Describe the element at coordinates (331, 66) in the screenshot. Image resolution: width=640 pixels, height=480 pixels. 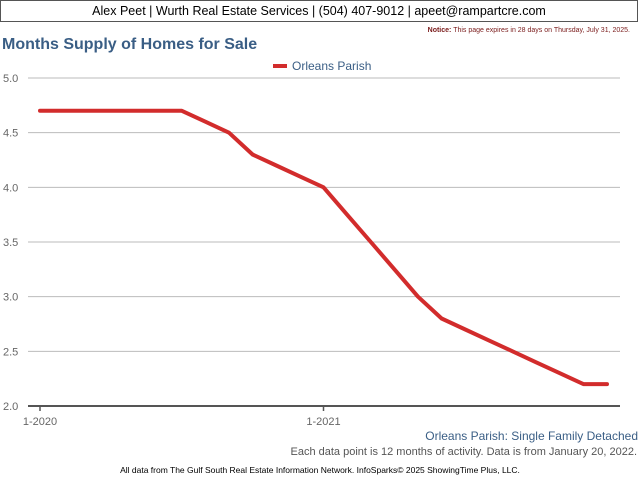
I see `legend-label: Orleans Parish` at that location.